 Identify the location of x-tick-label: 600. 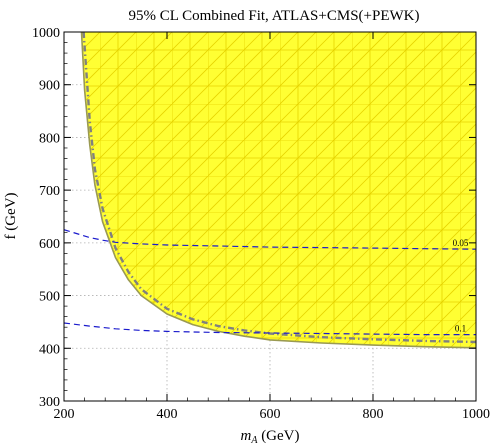
(270, 414).